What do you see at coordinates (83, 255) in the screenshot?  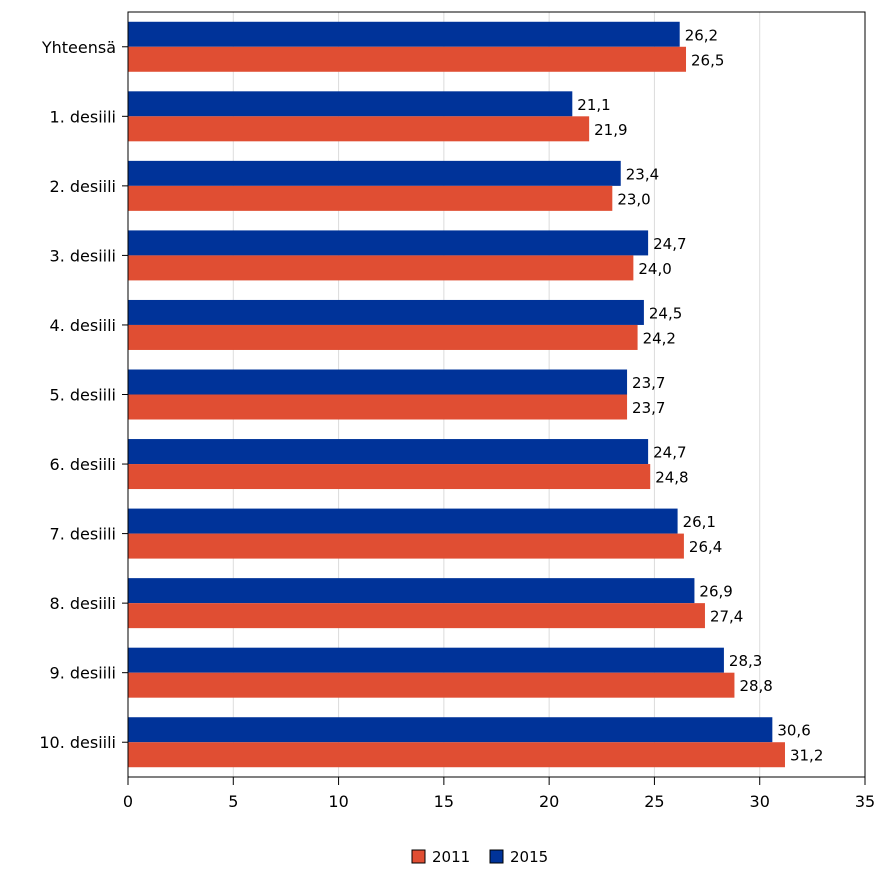 I see `category-label-4: 3. desiili` at bounding box center [83, 255].